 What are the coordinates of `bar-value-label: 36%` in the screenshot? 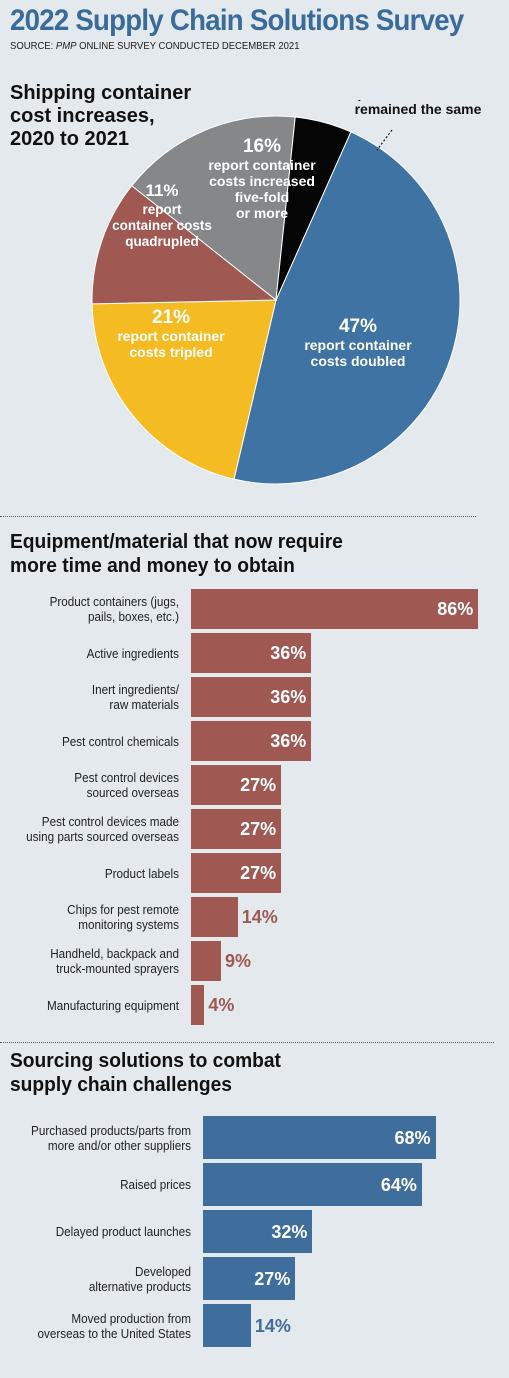 It's located at (288, 741).